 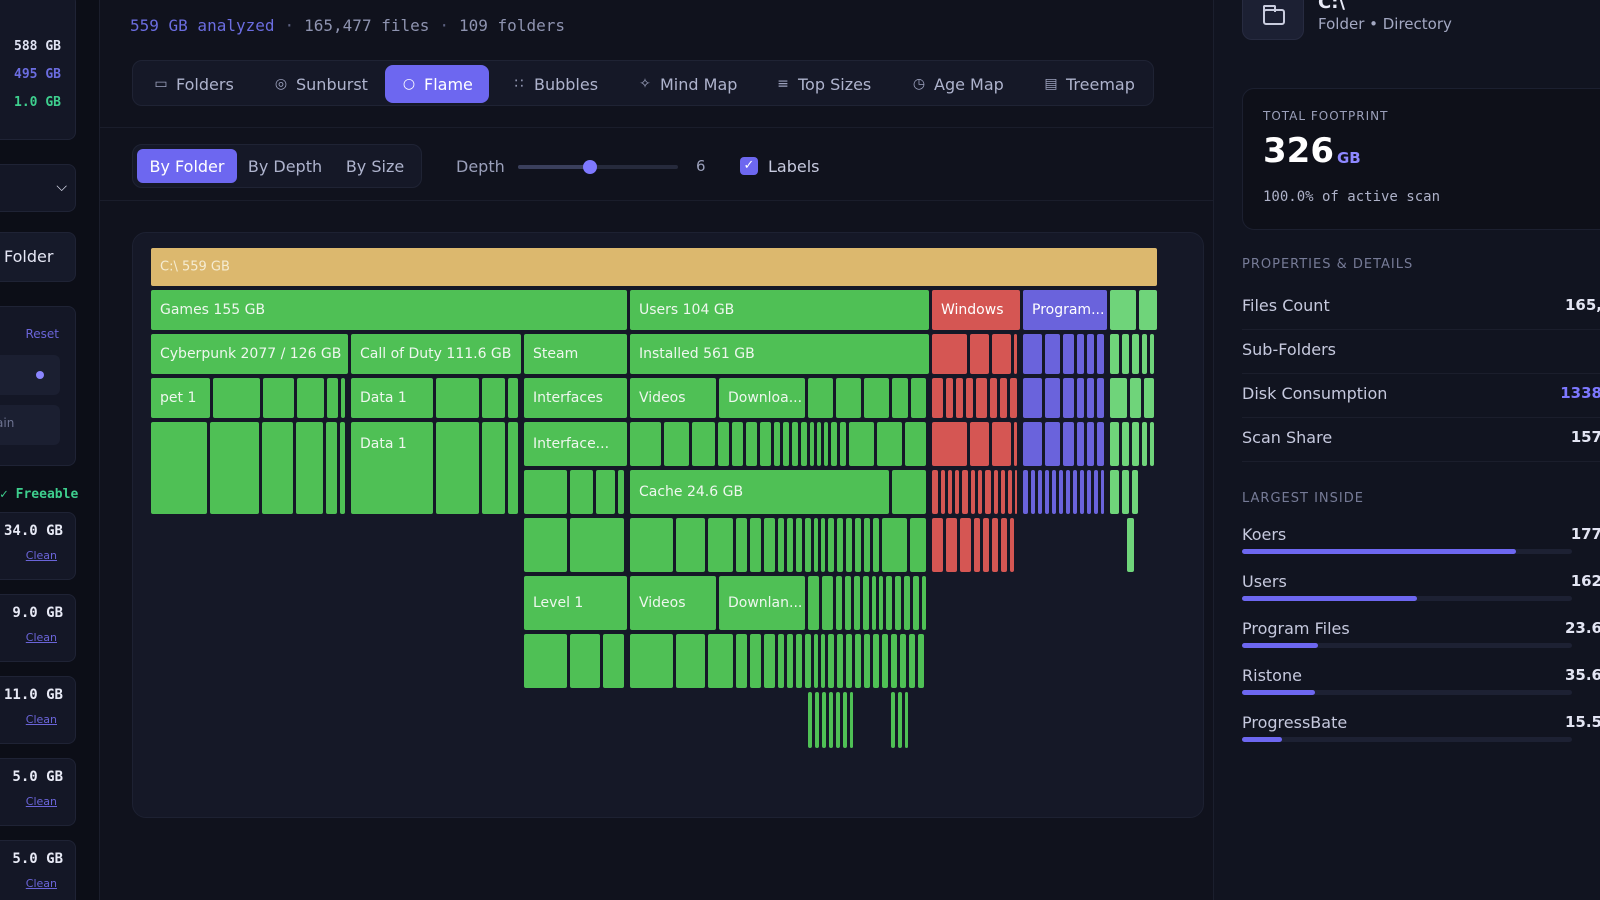 What do you see at coordinates (249, 354) in the screenshot?
I see `flame-cell-cyberpunk: Cyberpunk 2077 / 126 GB` at bounding box center [249, 354].